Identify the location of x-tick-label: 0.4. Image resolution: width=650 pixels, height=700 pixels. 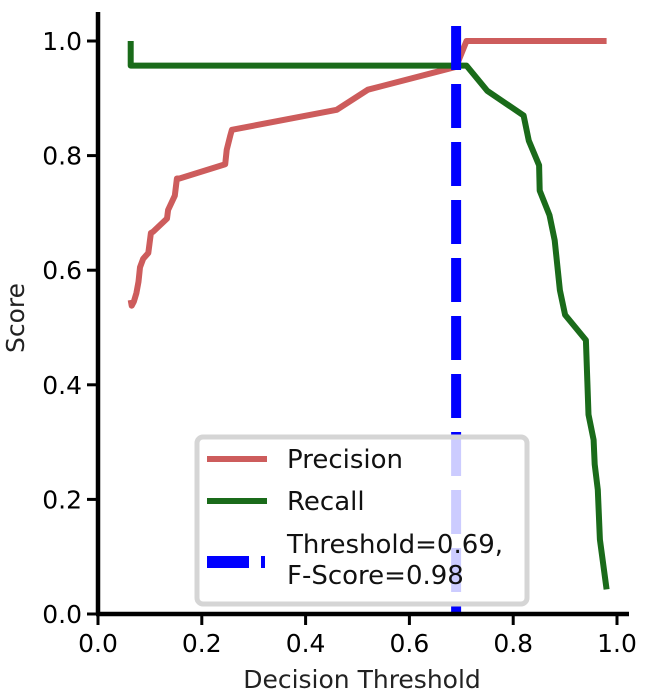
(306, 643).